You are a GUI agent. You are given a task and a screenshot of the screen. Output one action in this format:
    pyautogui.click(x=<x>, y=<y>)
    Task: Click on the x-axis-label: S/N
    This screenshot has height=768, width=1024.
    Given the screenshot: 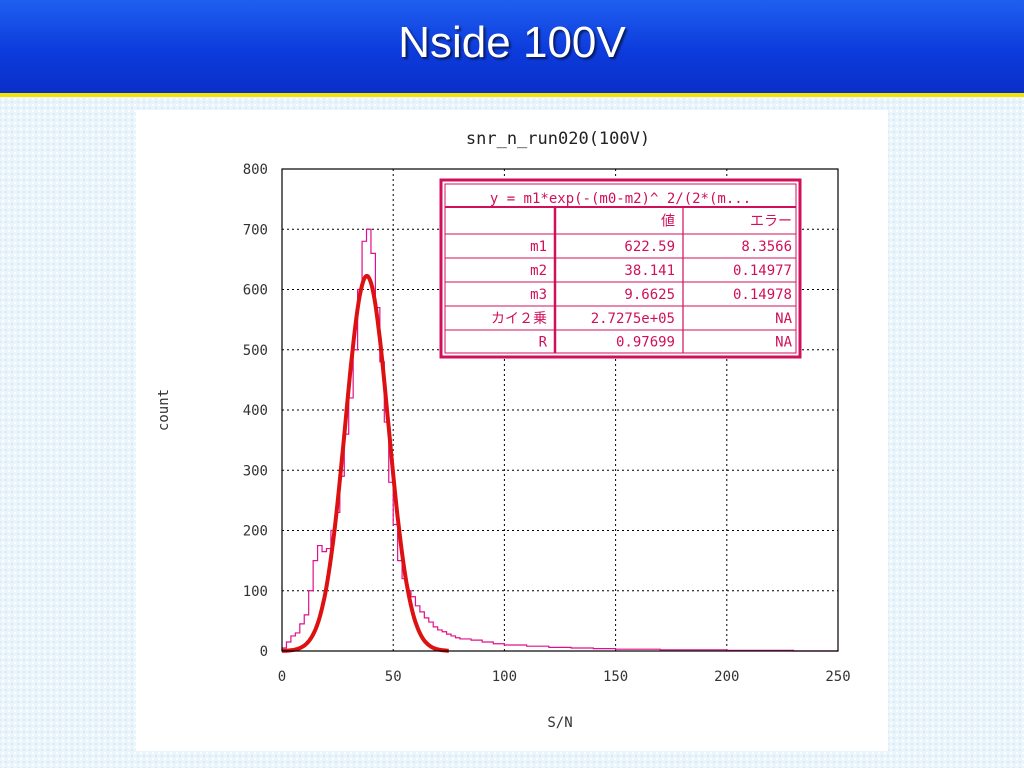 What is the action you would take?
    pyautogui.click(x=559, y=723)
    